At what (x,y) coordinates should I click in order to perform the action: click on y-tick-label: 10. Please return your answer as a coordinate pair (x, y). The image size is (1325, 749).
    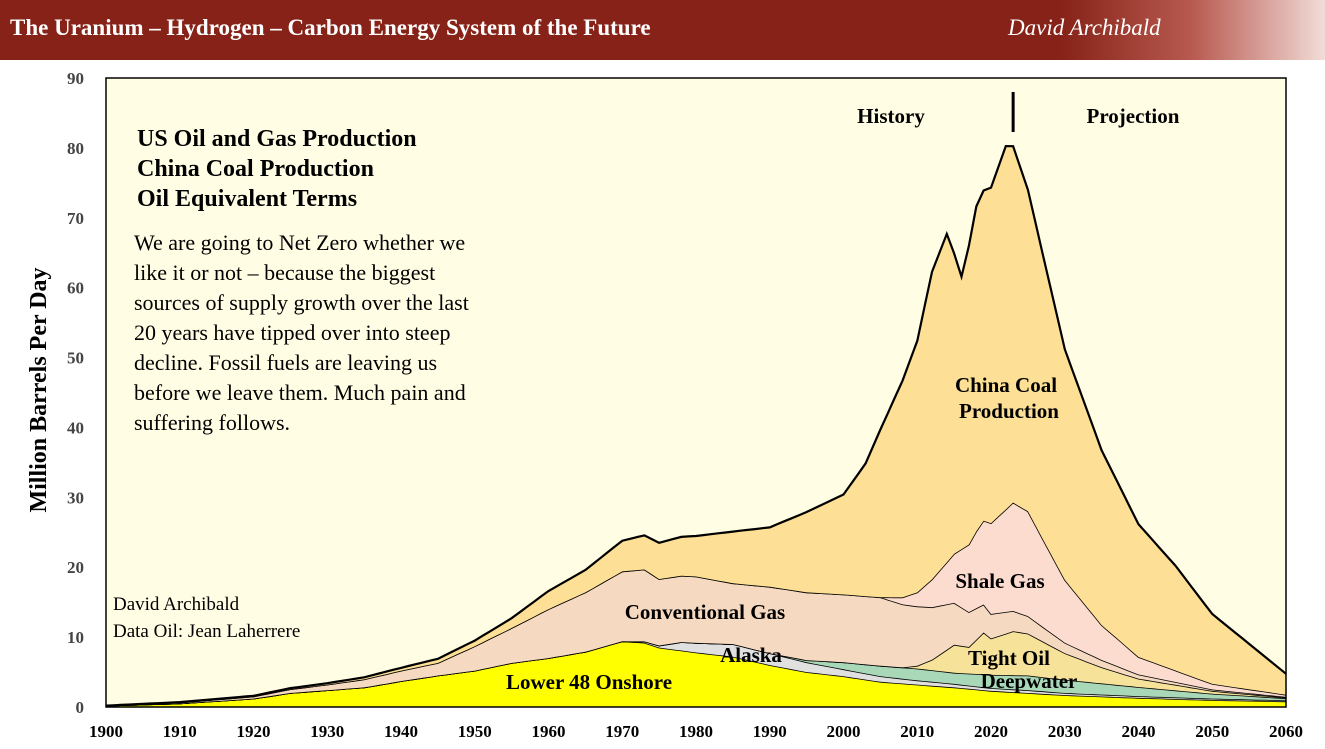
    Looking at the image, I should click on (75, 637).